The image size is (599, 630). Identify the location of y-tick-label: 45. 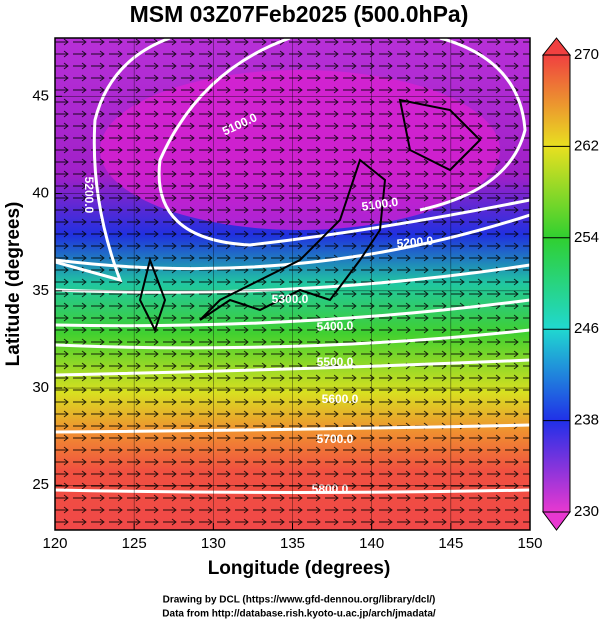
(40, 95).